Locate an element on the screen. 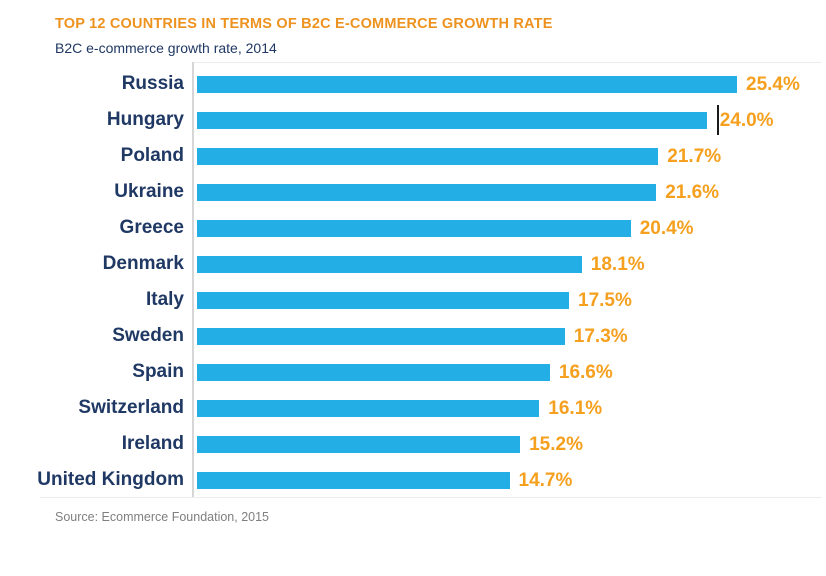 The width and height of the screenshot is (826, 576). value-label: 20.4% is located at coordinates (666, 228).